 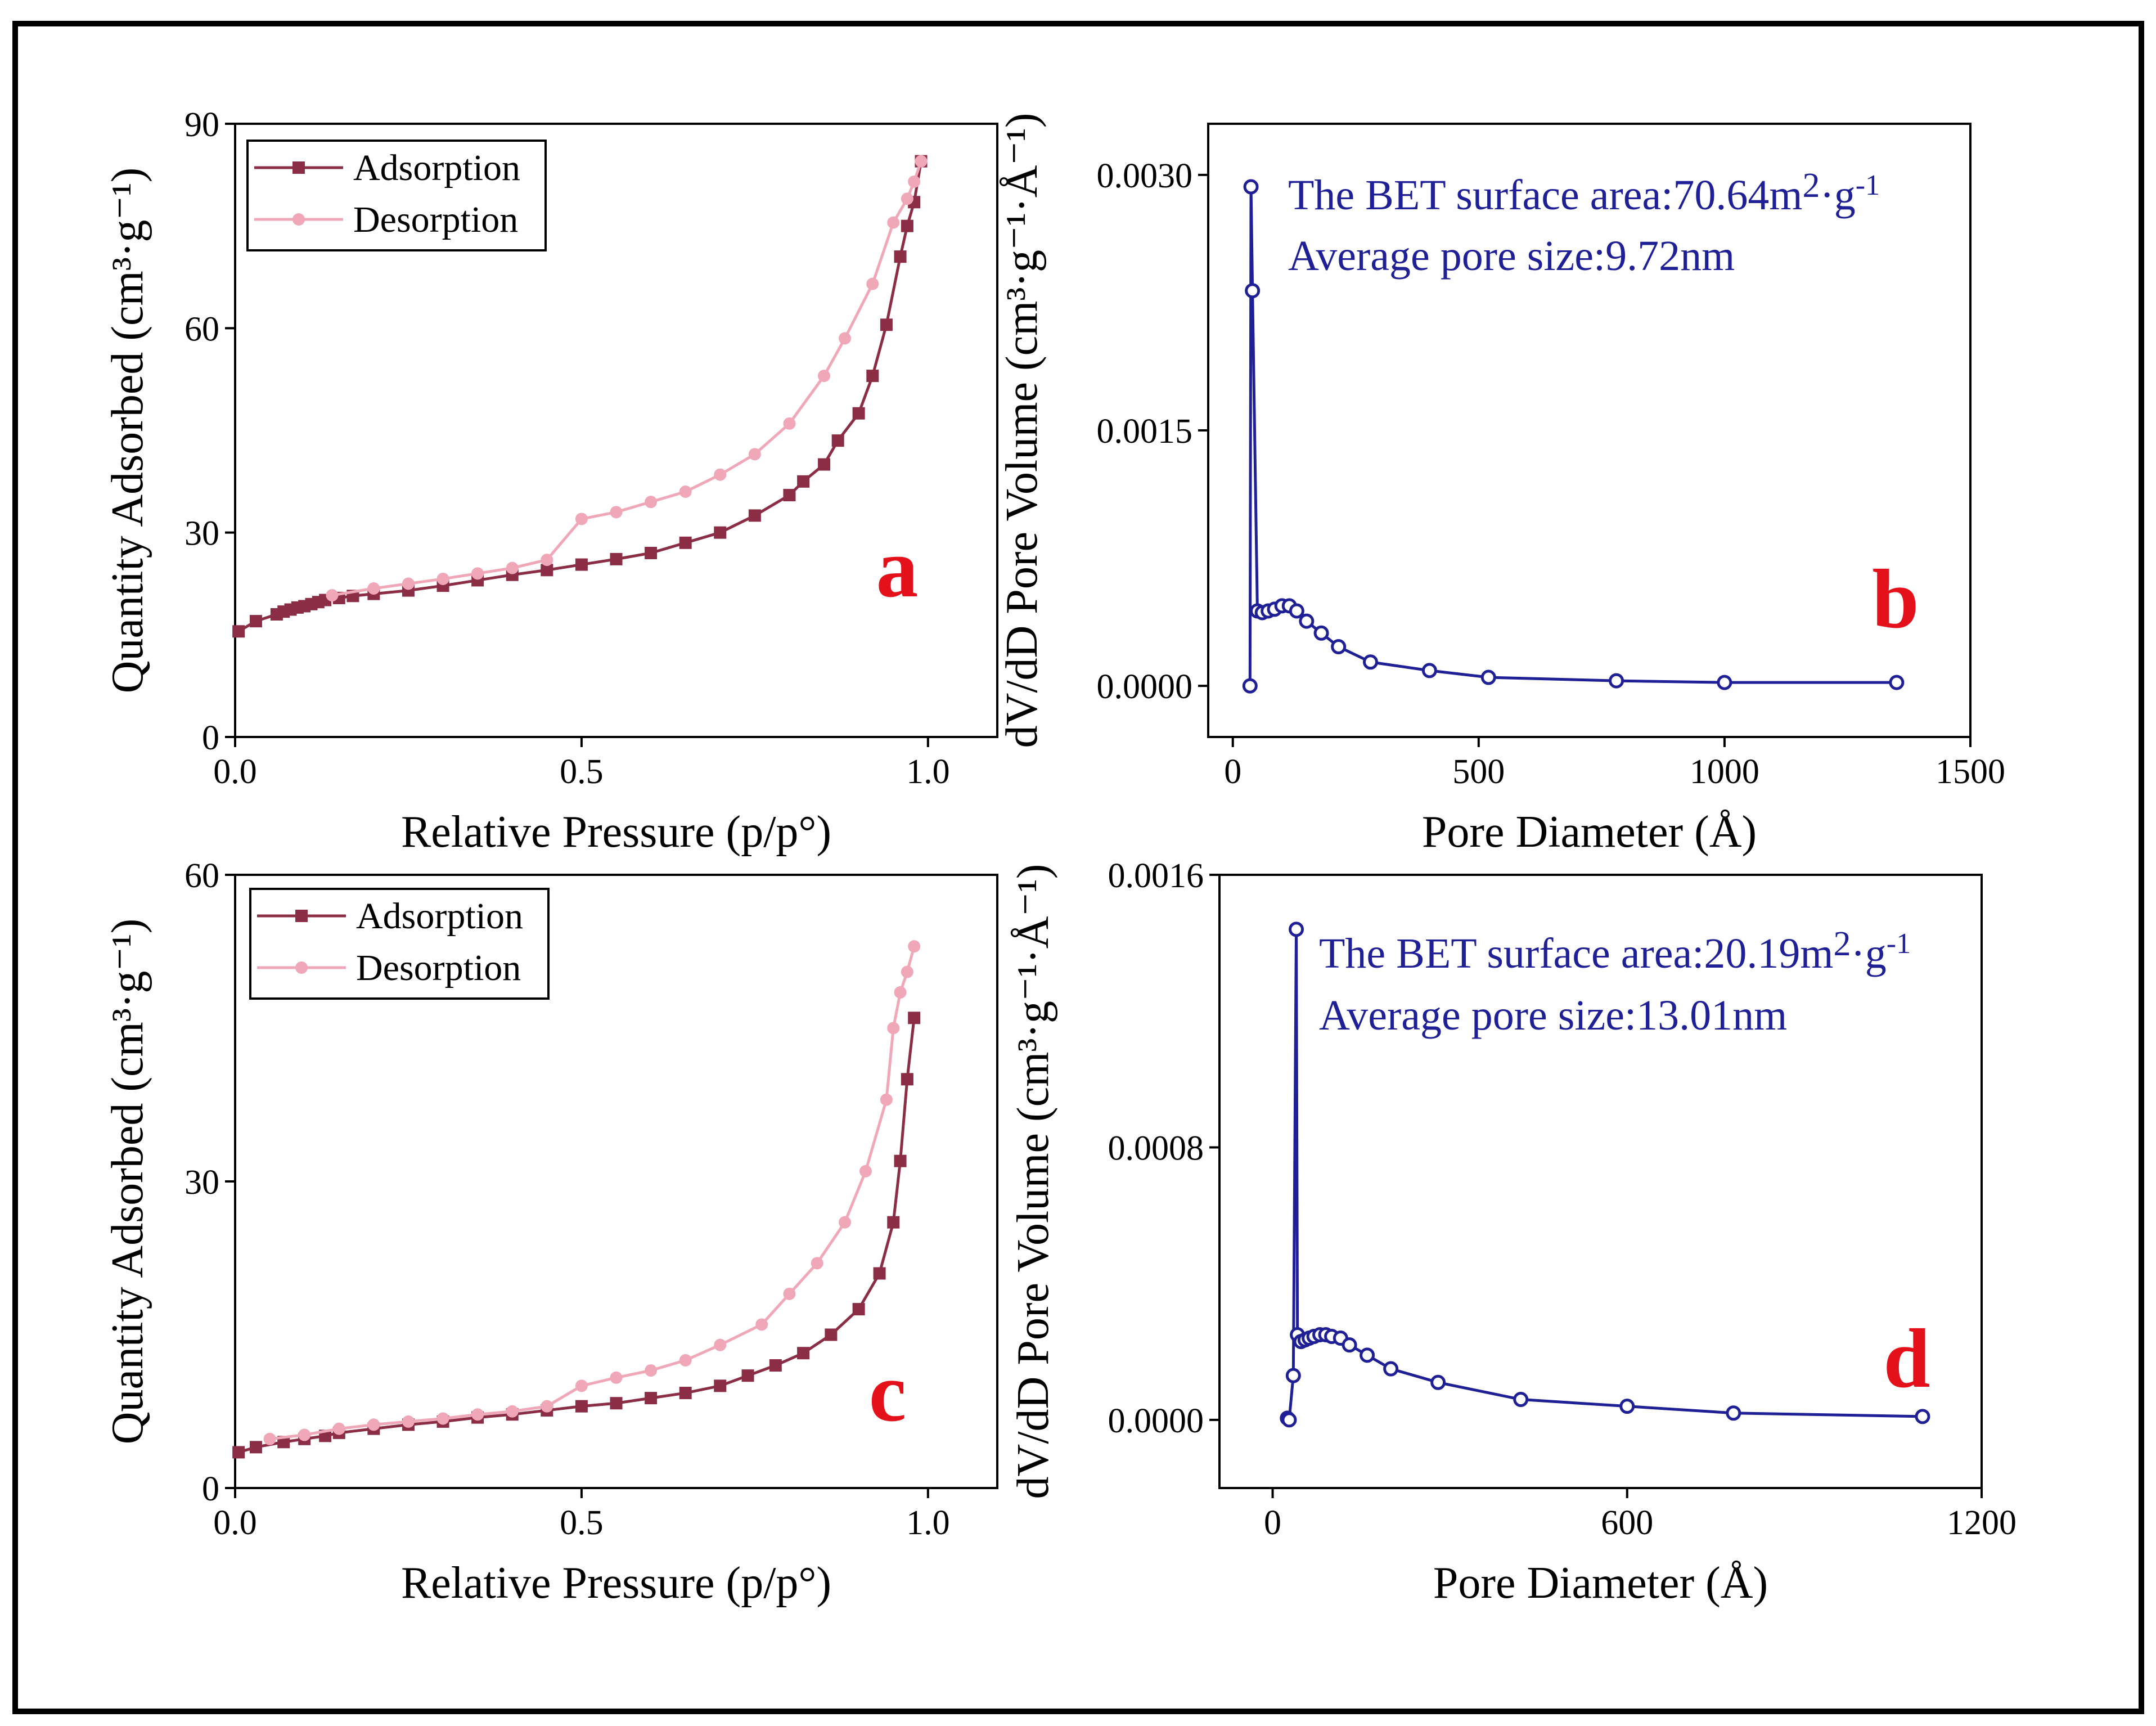 What do you see at coordinates (888, 1393) in the screenshot?
I see `panel-label: c` at bounding box center [888, 1393].